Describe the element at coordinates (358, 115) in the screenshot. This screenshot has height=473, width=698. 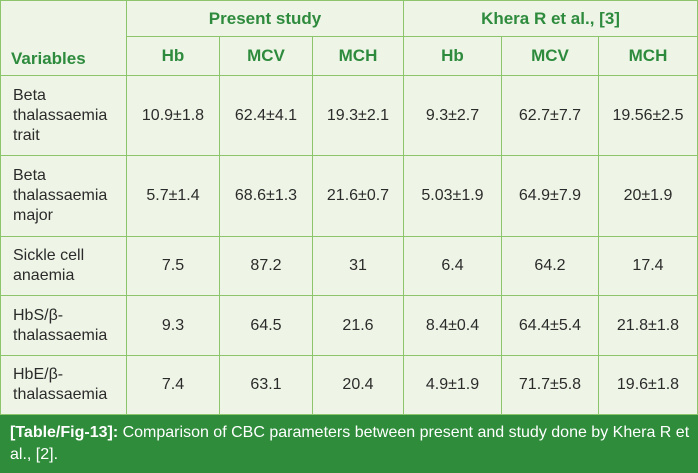
I see `cell-mch: 19.3±2.1` at that location.